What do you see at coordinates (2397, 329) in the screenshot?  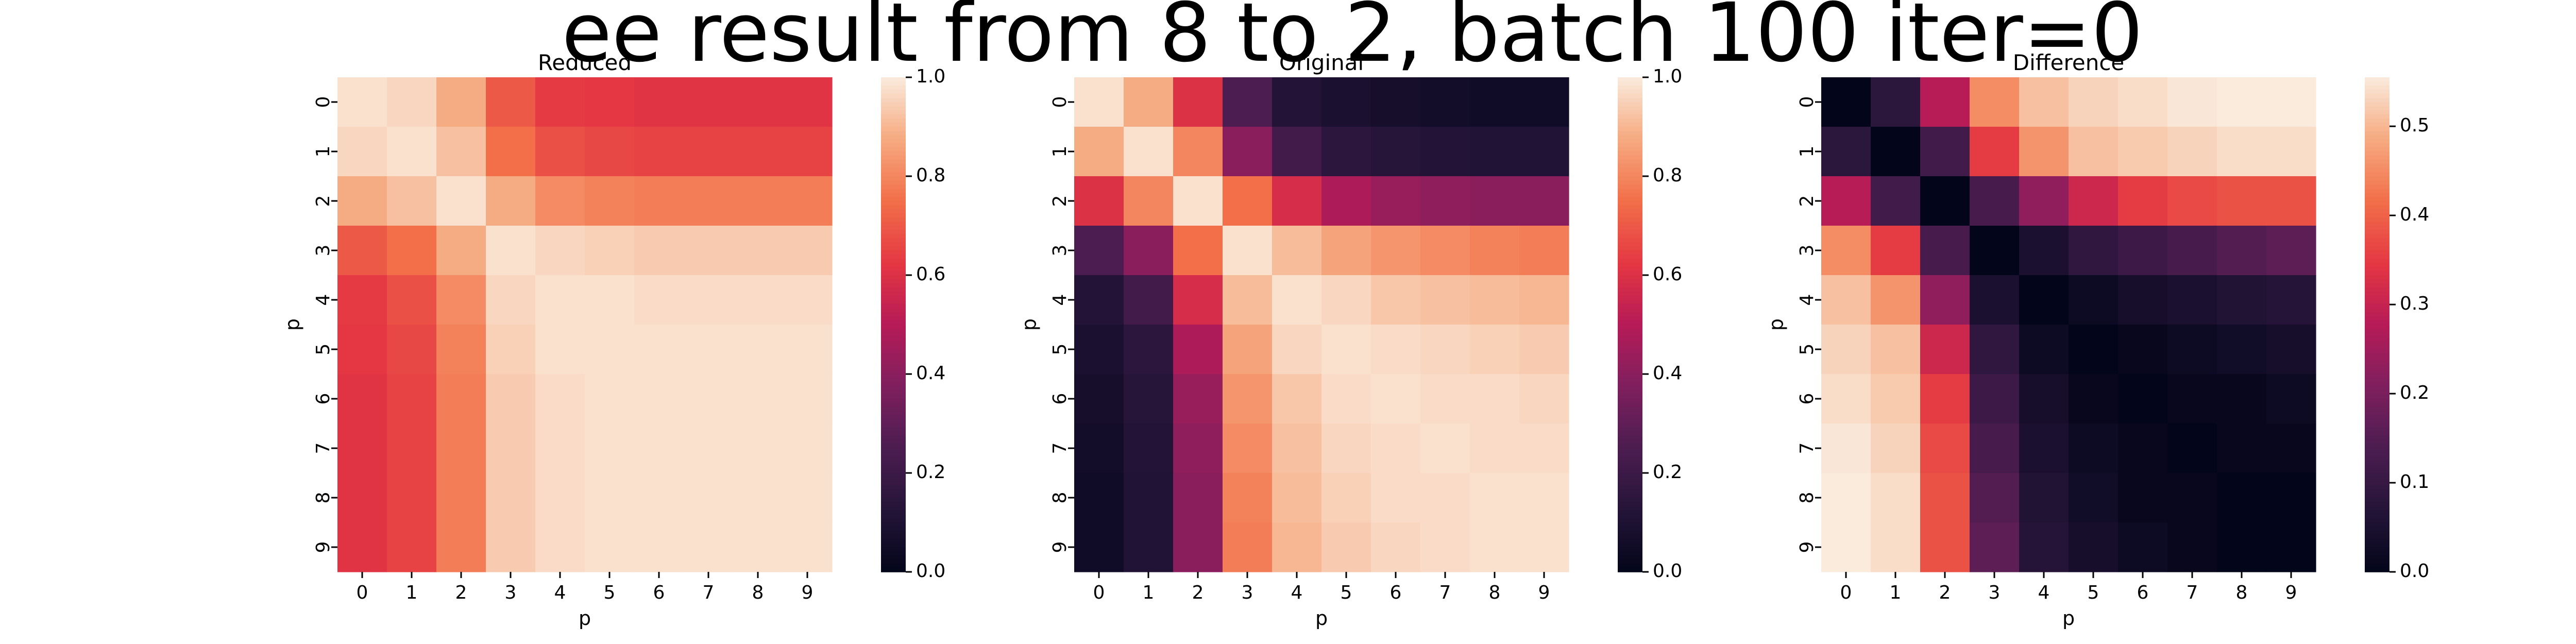 I see `colorbar: 0.0 0.1 0.2 0.3 0.4 0.5` at bounding box center [2397, 329].